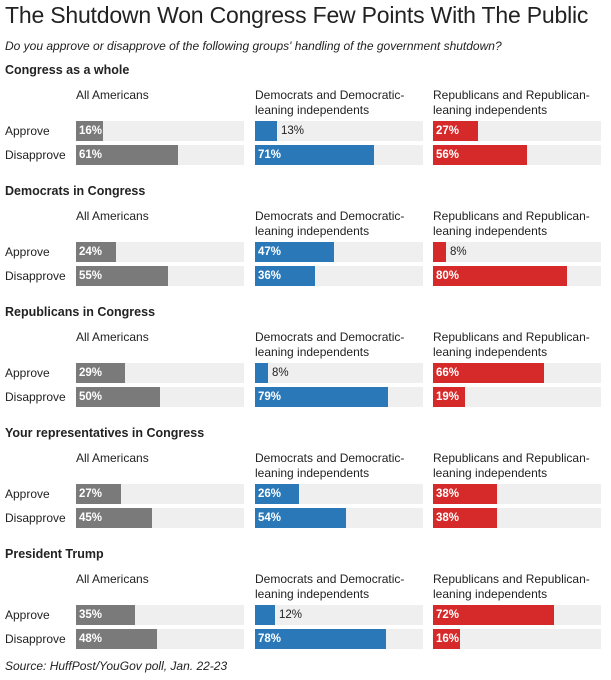 The width and height of the screenshot is (611, 680). I want to click on group-title: Congress as a whole, so click(67, 70).